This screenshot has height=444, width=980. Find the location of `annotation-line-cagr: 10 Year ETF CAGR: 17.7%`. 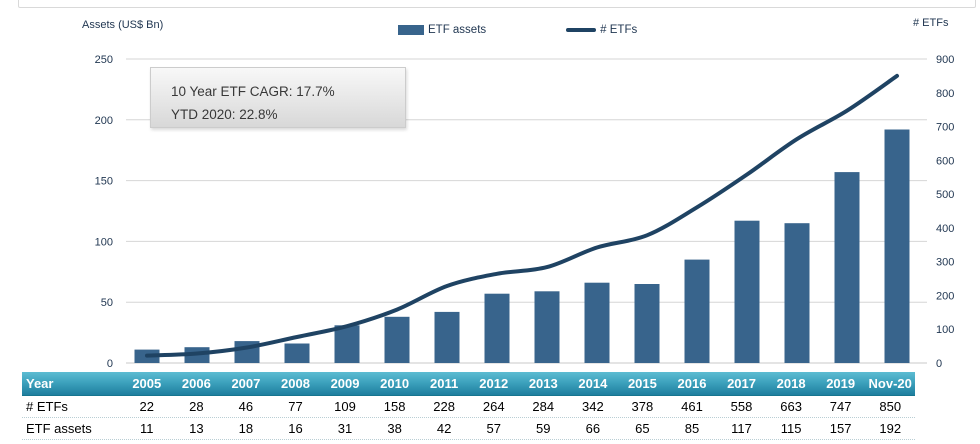

annotation-line-cagr: 10 Year ETF CAGR: 17.7% is located at coordinates (253, 91).